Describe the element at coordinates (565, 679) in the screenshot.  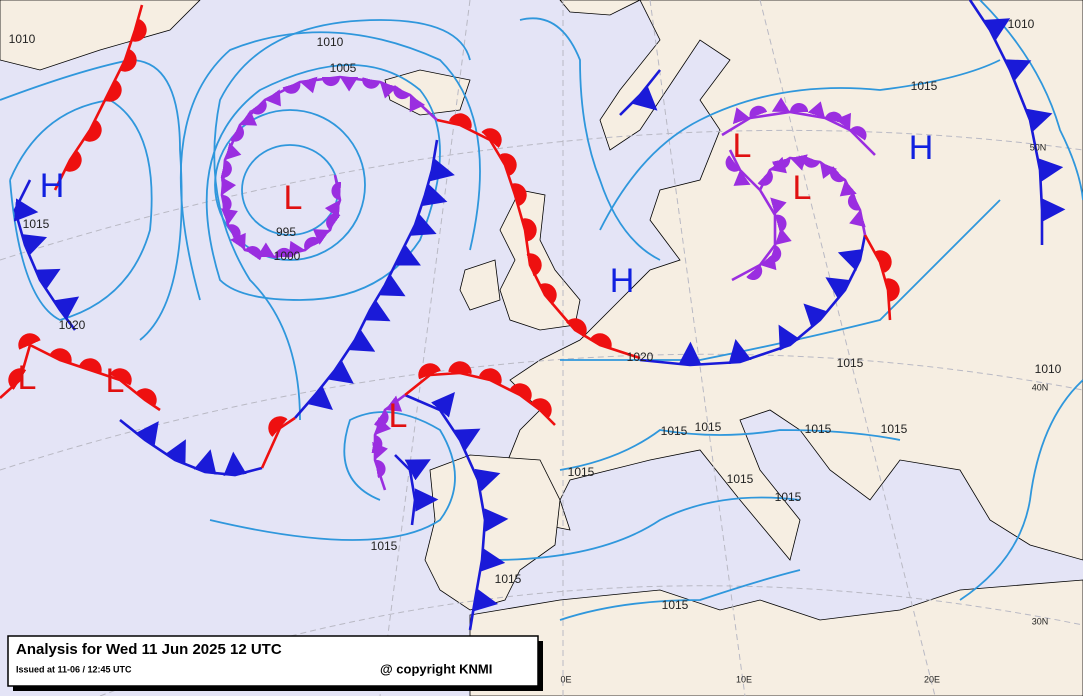
I see `longitude-label: 0E` at that location.